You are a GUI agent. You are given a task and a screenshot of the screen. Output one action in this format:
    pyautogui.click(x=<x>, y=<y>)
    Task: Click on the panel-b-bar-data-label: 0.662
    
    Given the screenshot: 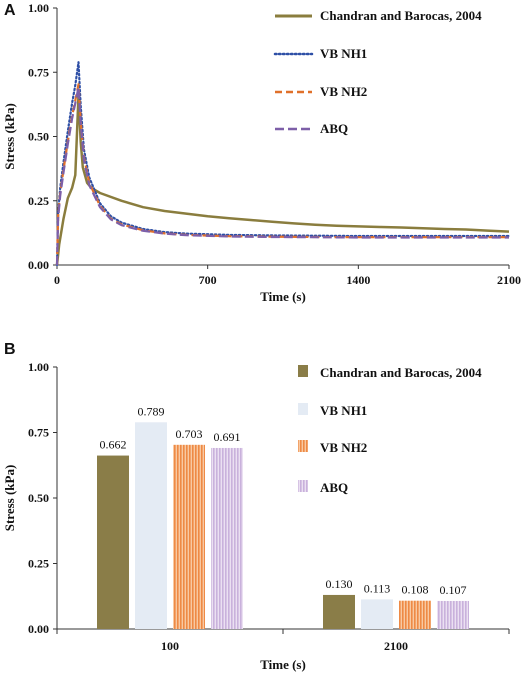 What is the action you would take?
    pyautogui.click(x=113, y=445)
    